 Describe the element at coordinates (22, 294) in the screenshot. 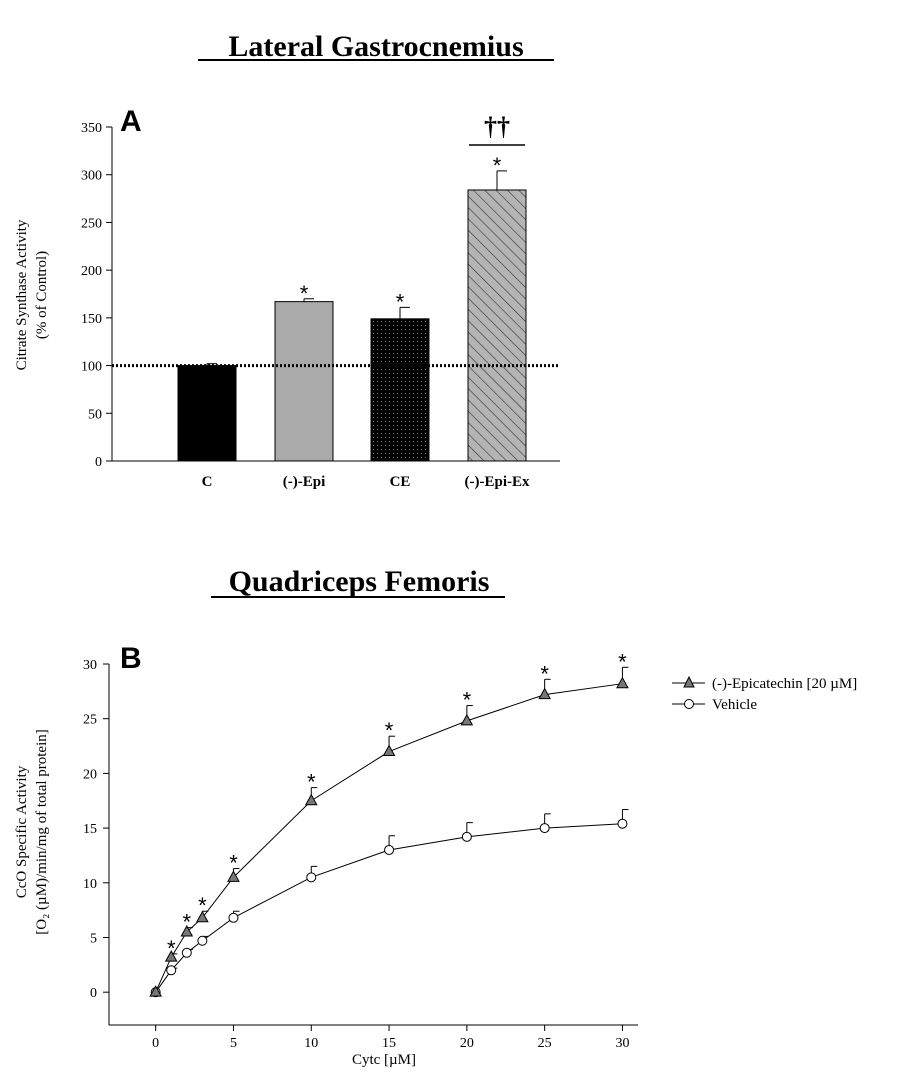

I see `chart-a-ylabel-line1: Citrate Synthase Activity` at that location.